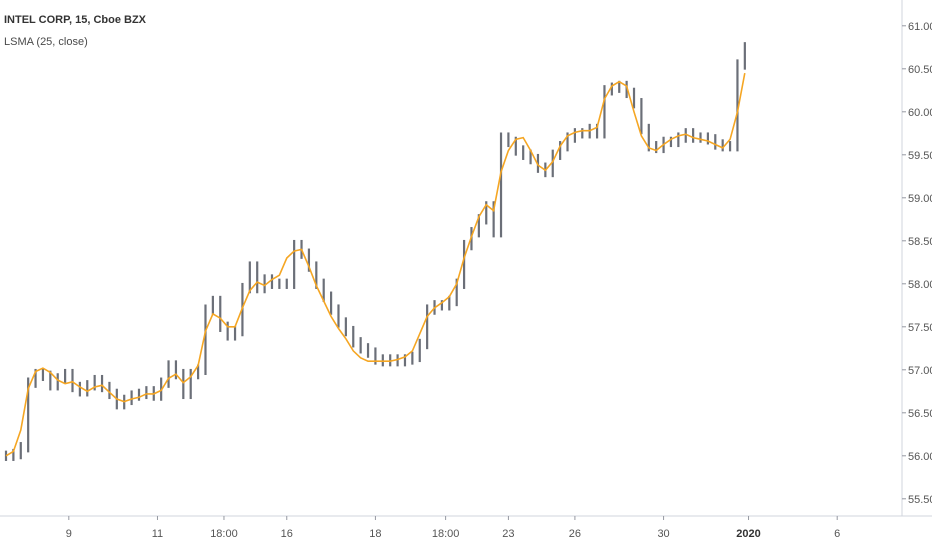 This screenshot has height=550, width=932. What do you see at coordinates (920, 70) in the screenshot?
I see `price-tick-label: 60.50` at bounding box center [920, 70].